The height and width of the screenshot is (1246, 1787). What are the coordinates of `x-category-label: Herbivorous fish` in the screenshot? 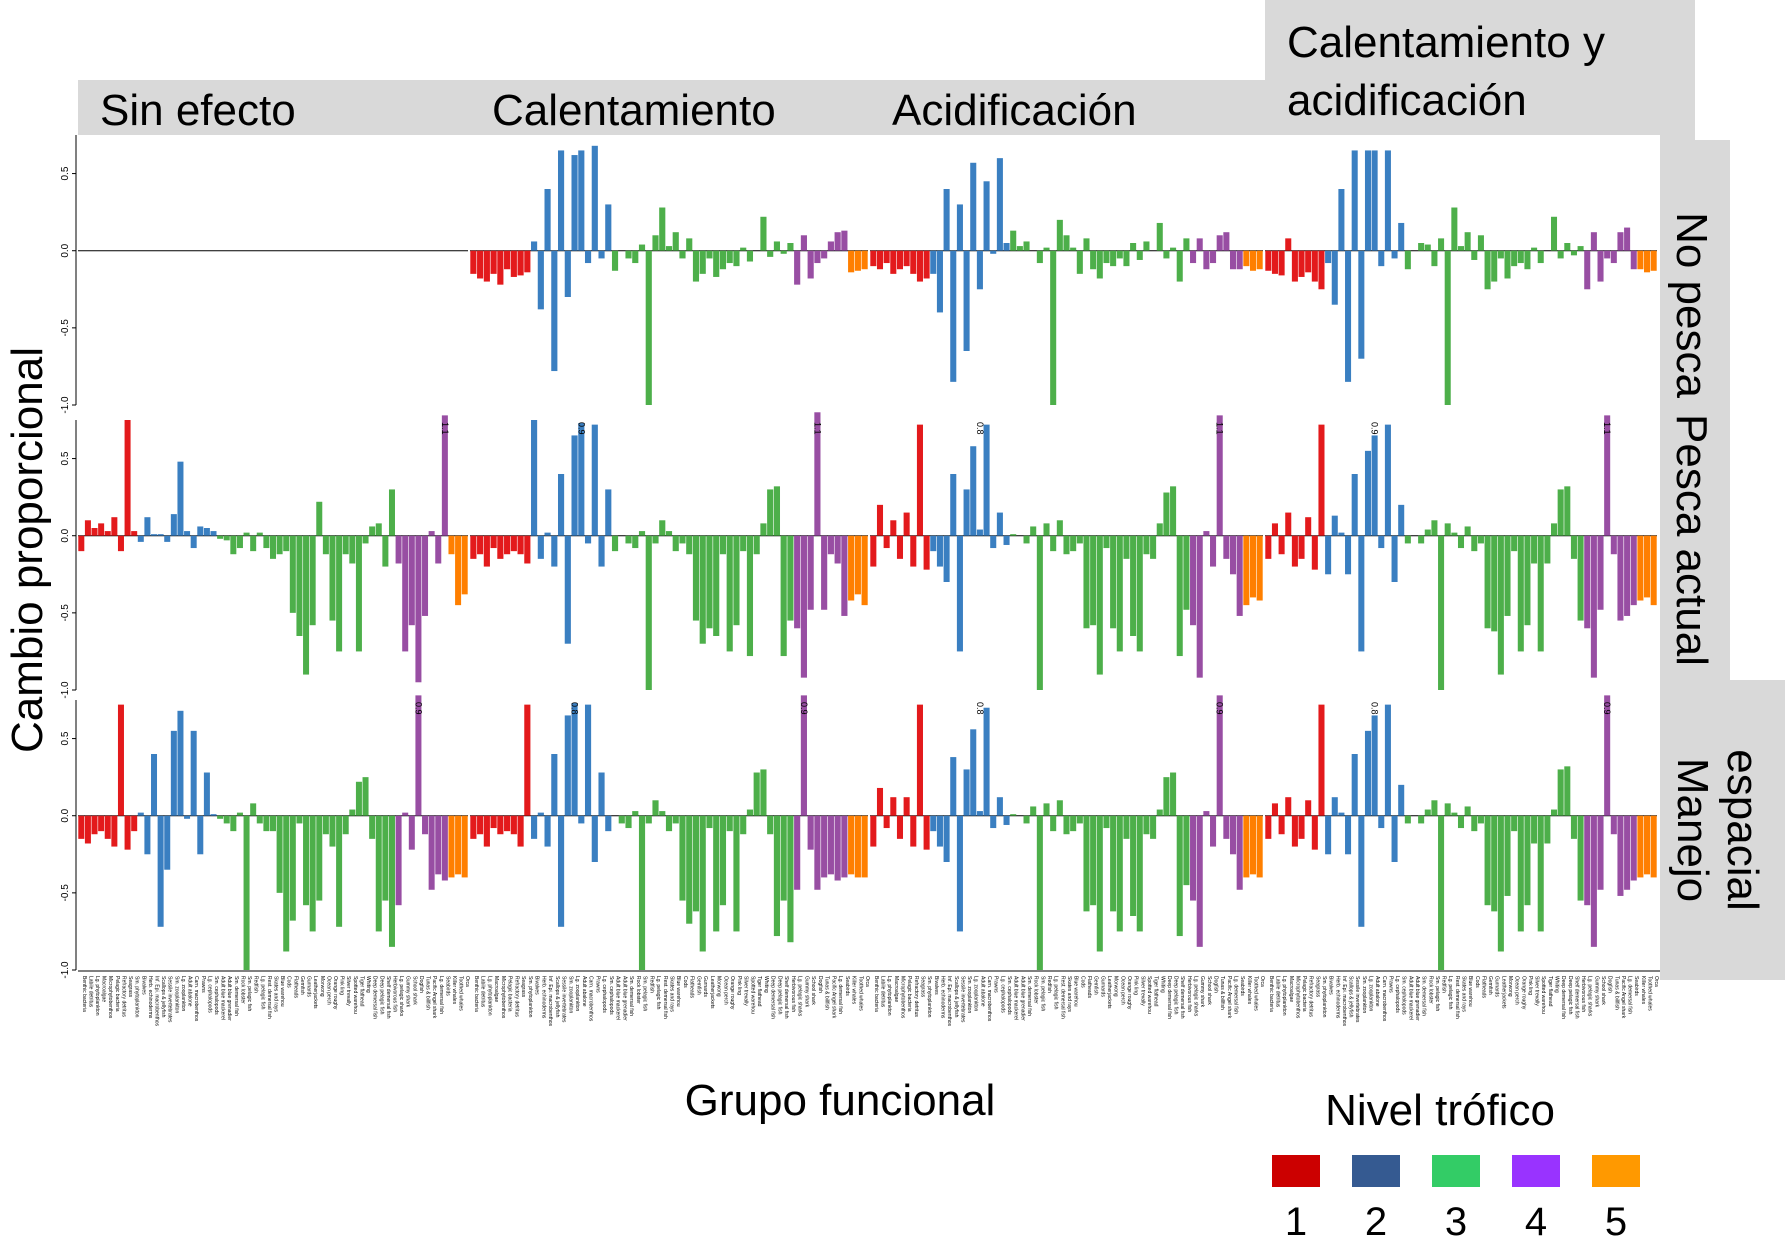 It's located at (1583, 994).